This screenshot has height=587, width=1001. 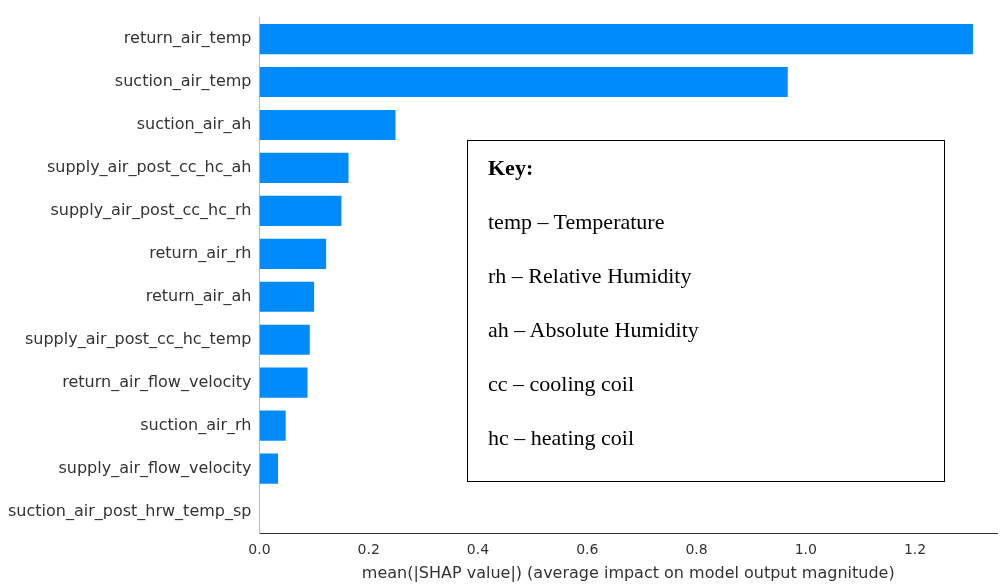 What do you see at coordinates (157, 381) in the screenshot?
I see `y-tick-label: return_air_flow_velocity` at bounding box center [157, 381].